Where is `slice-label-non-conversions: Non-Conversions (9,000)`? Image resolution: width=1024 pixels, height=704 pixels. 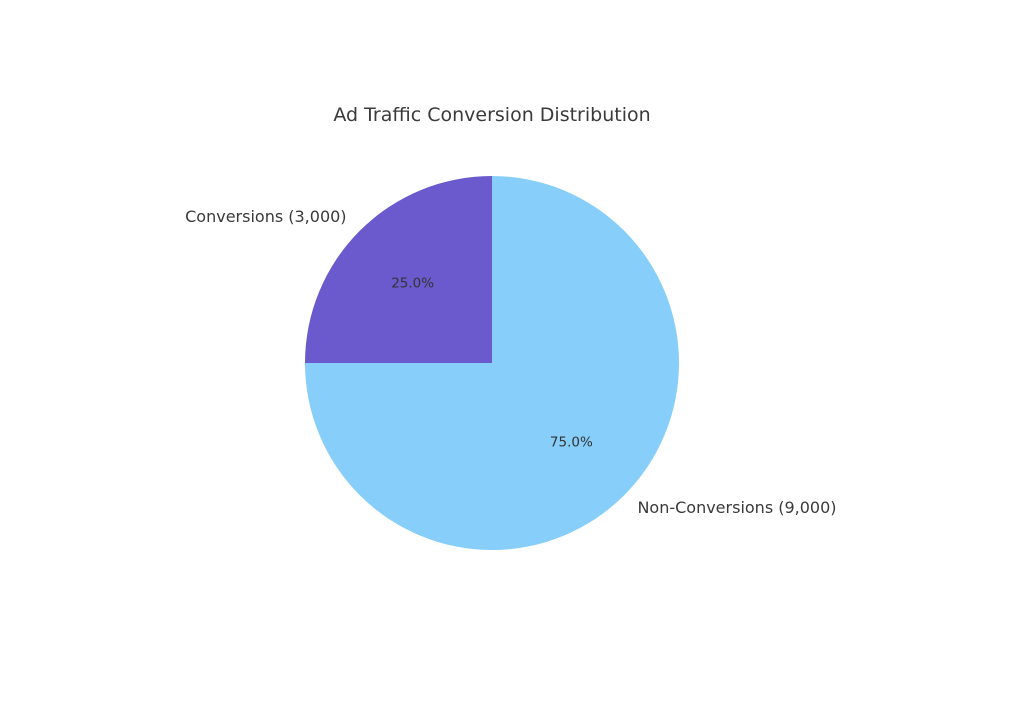
slice-label-non-conversions: Non-Conversions (9,000) is located at coordinates (736, 507).